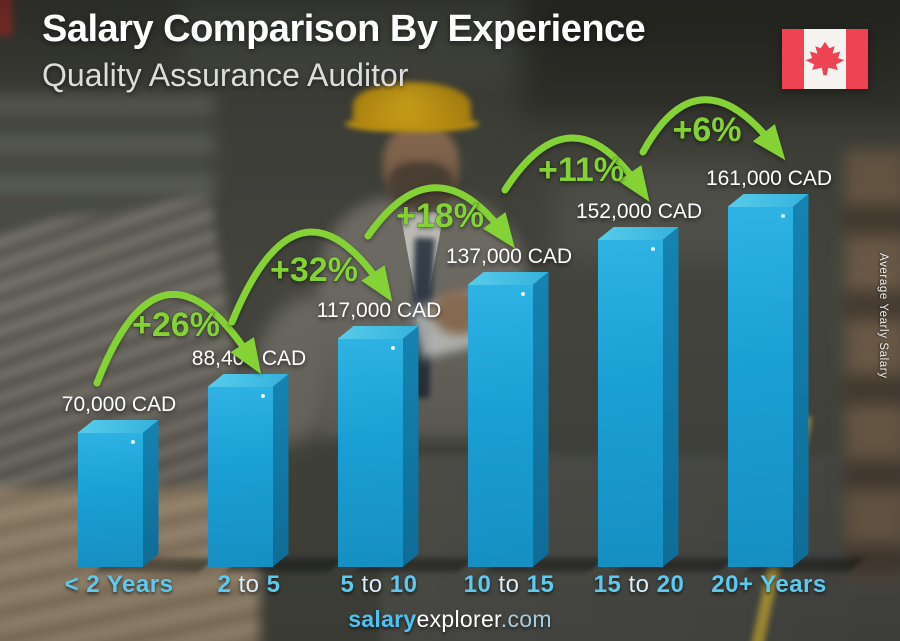 Image resolution: width=900 pixels, height=641 pixels. I want to click on background-ceiling, so click(365, 40).